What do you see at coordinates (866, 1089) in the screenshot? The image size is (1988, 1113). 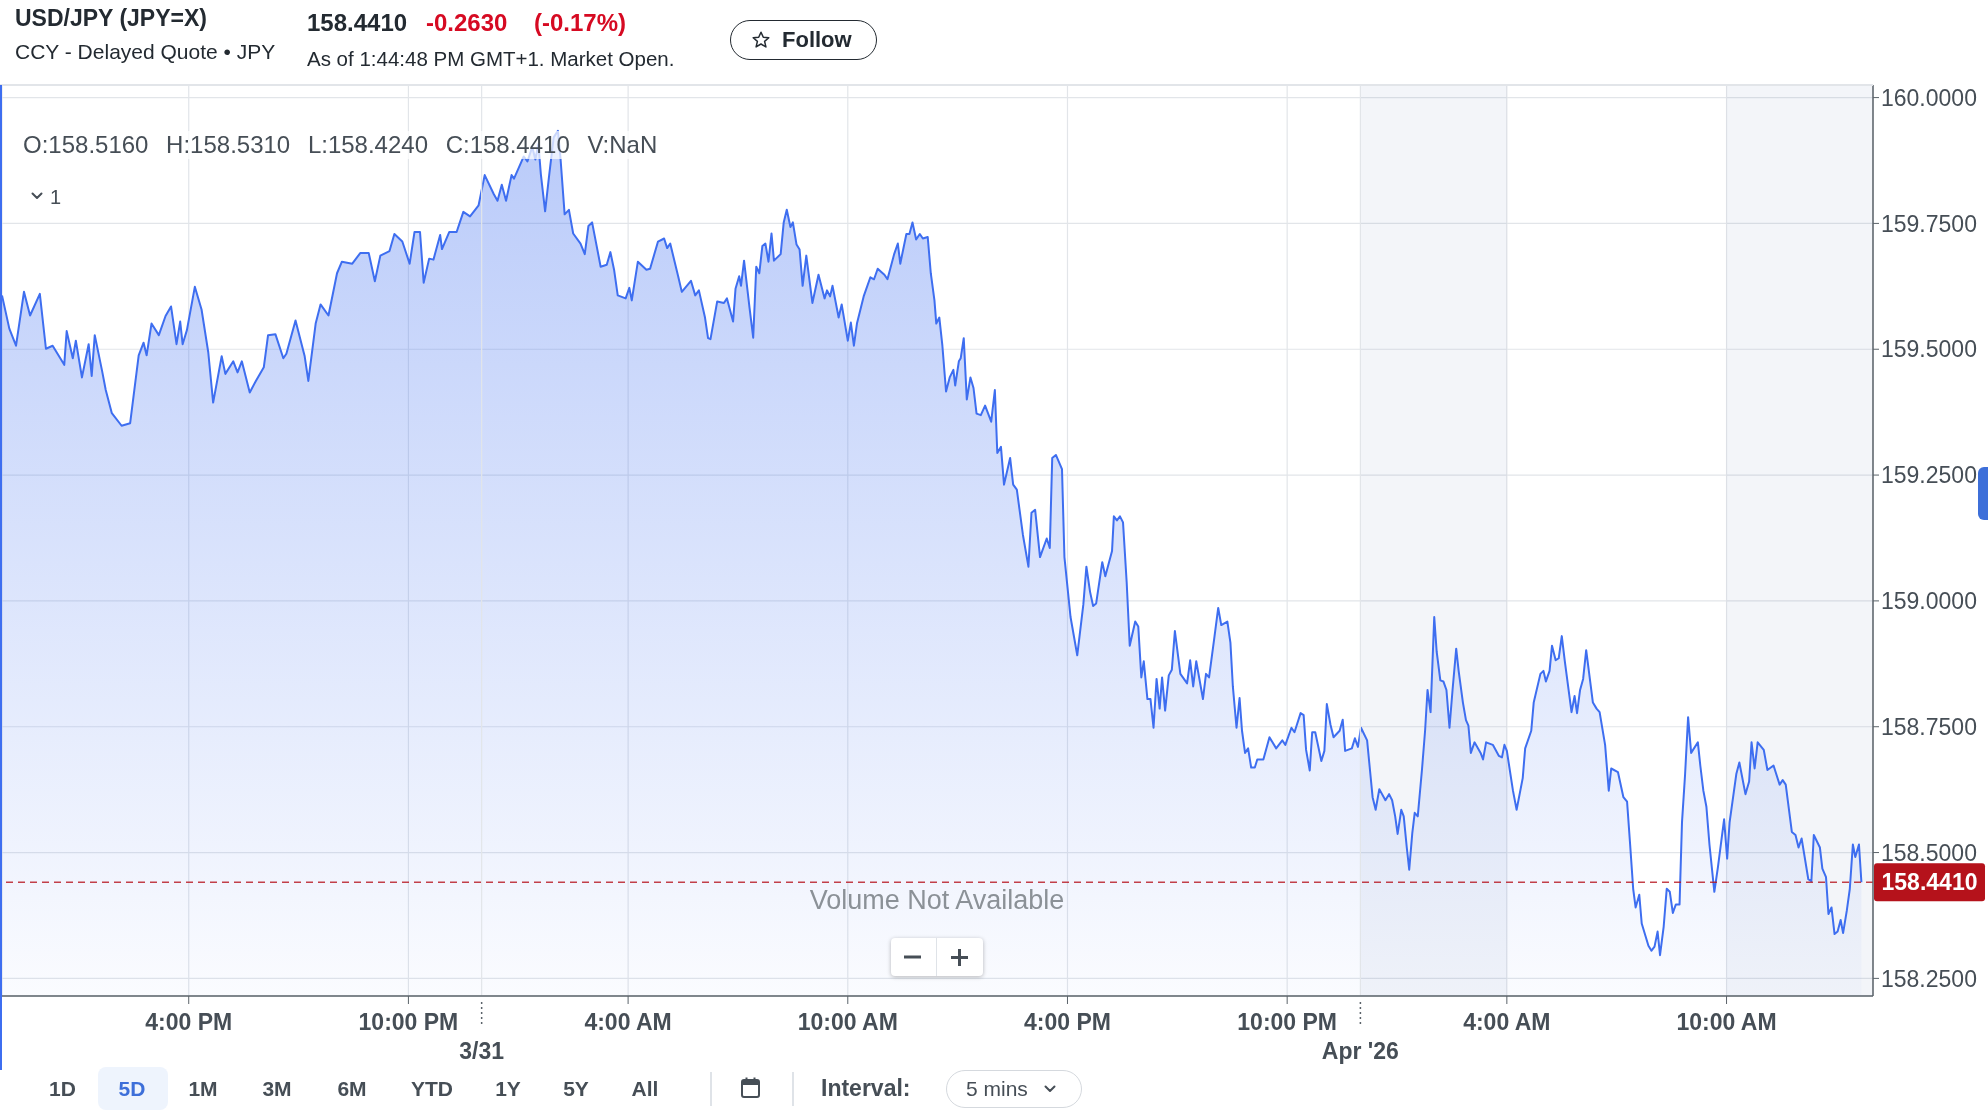 I see `text: Interval:` at bounding box center [866, 1089].